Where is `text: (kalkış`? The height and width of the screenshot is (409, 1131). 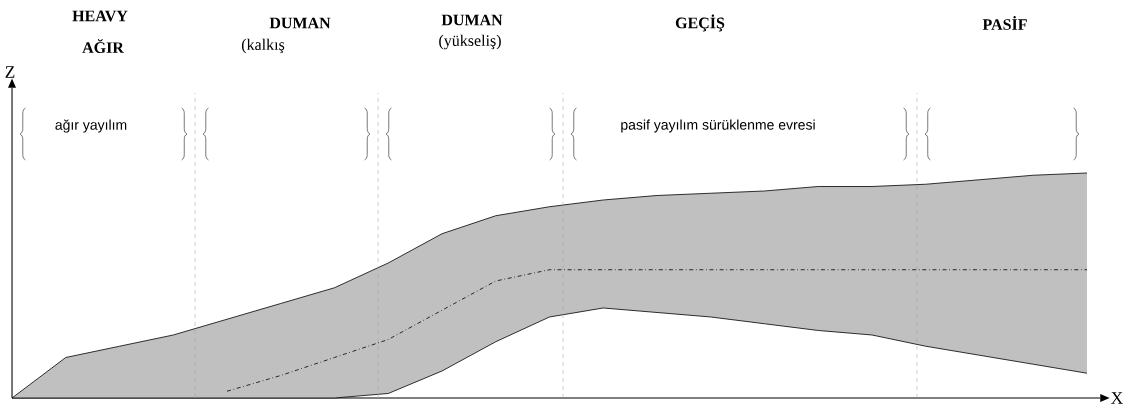 text: (kalkış is located at coordinates (263, 46).